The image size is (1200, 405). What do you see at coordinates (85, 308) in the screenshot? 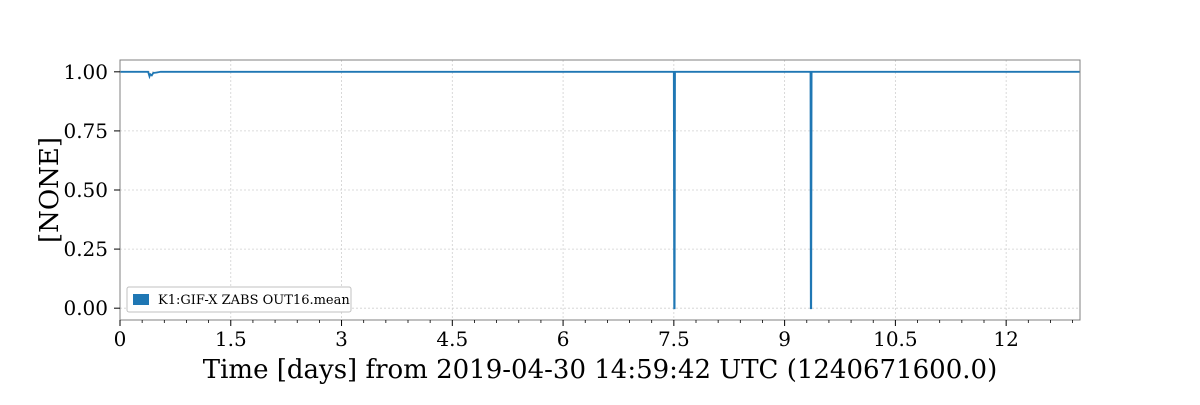
I see `y-tick-label: 0.00` at bounding box center [85, 308].